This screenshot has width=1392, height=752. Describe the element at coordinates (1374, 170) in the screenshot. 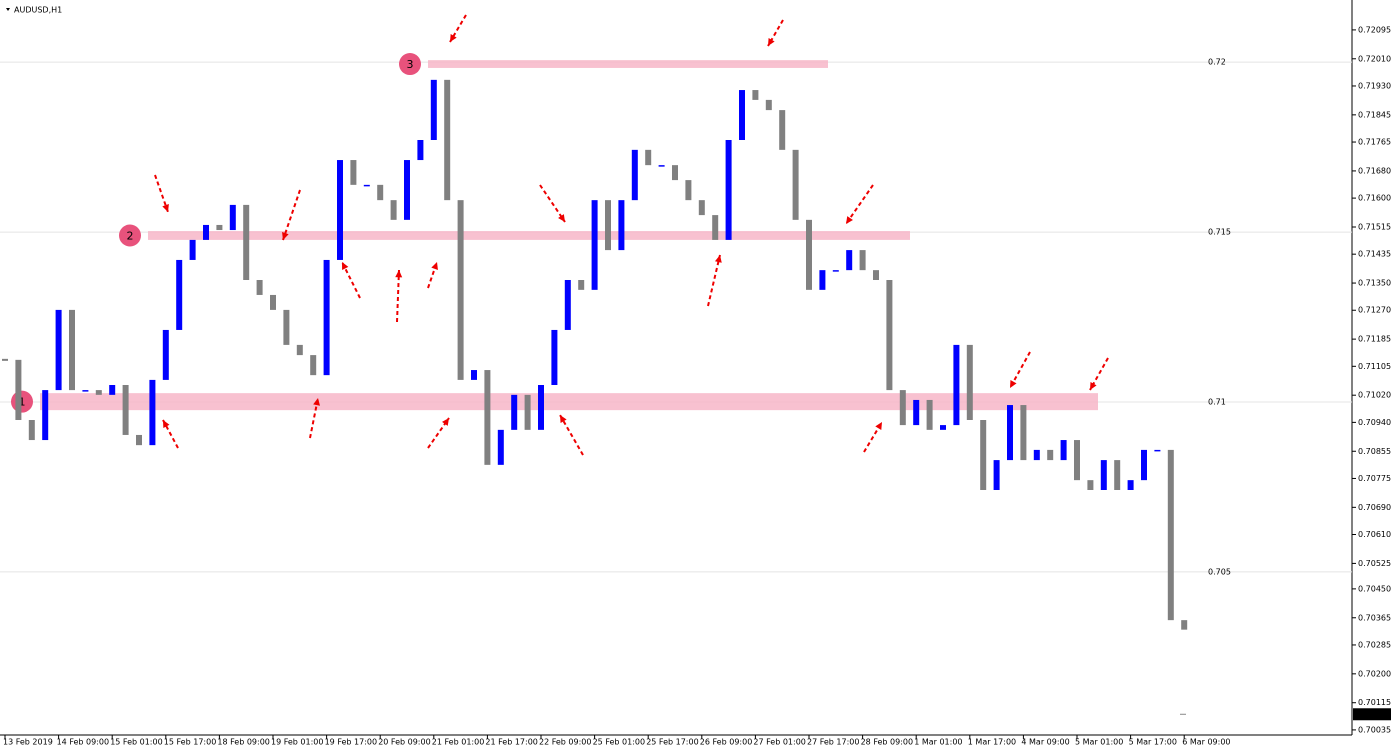

I see `y-tick-label: 0.71680` at that location.